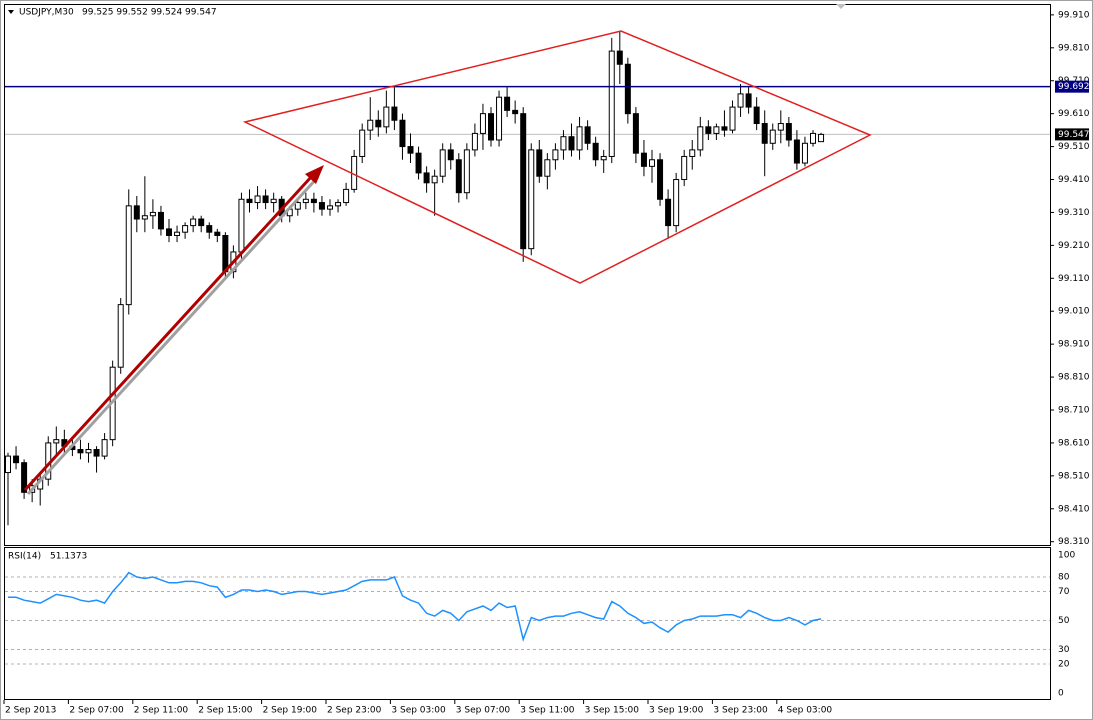 The height and width of the screenshot is (720, 1093). What do you see at coordinates (1074, 246) in the screenshot?
I see `y-tick-label: 99.210` at bounding box center [1074, 246].